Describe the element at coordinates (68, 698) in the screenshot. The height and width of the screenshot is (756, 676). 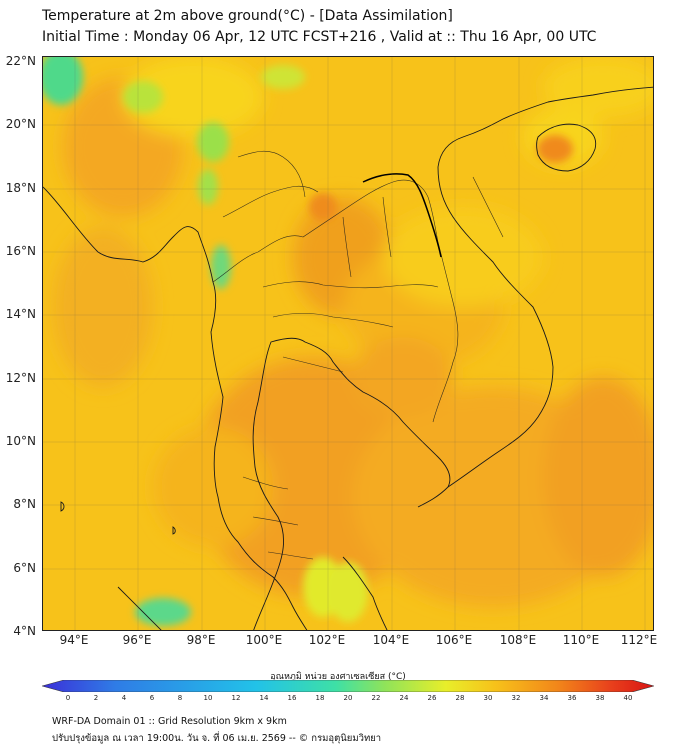
I see `colorbar-tick-label: 0` at that location.